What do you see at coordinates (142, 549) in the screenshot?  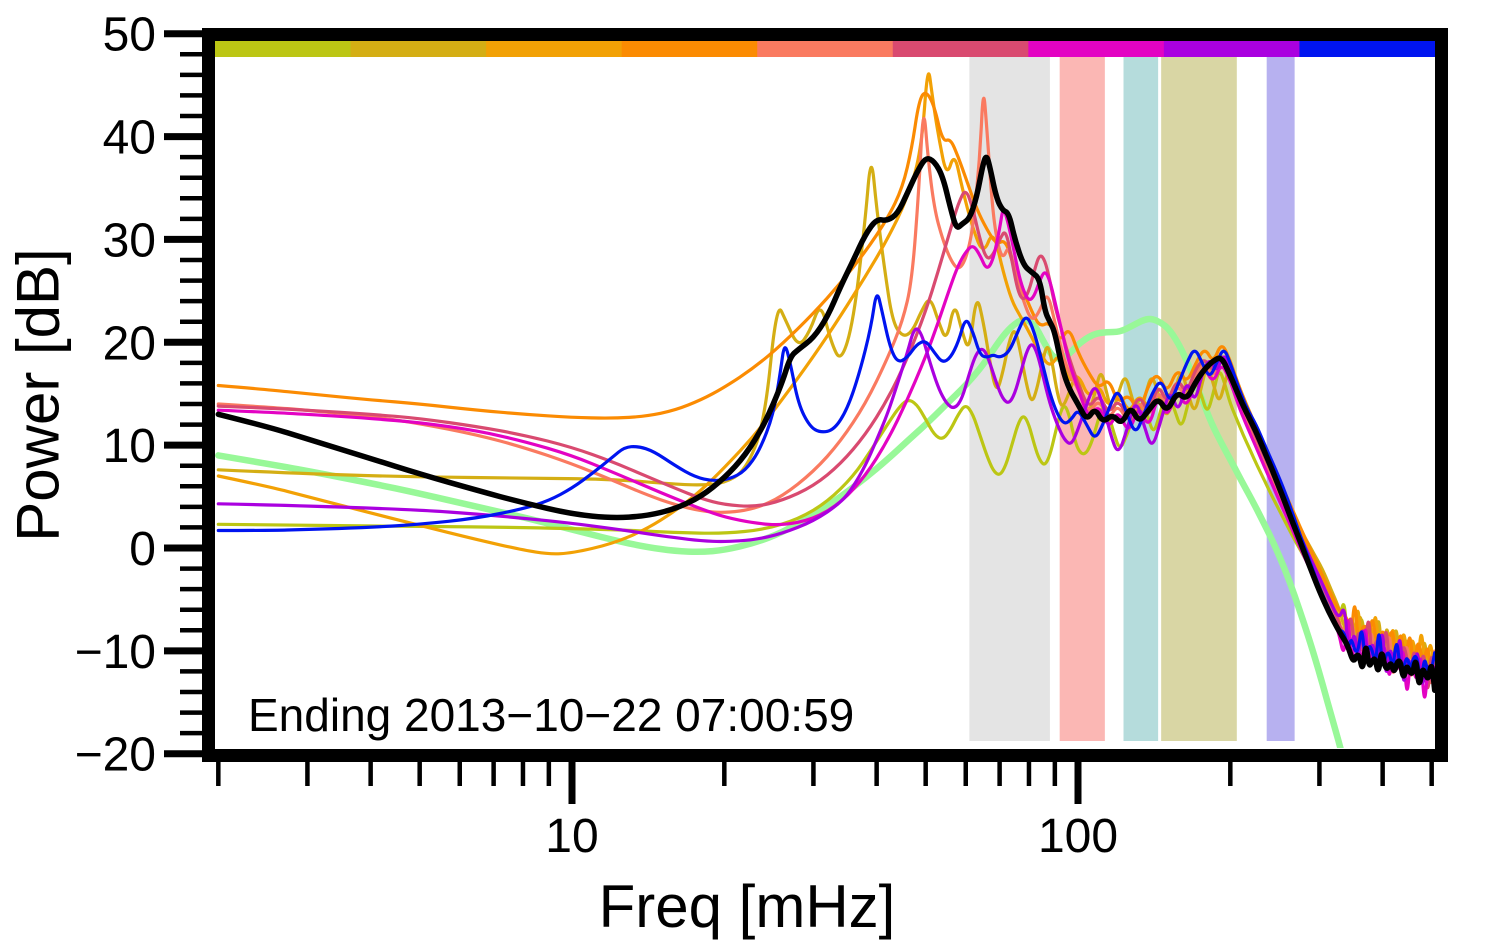 I see `y-tick-label: 0` at bounding box center [142, 549].